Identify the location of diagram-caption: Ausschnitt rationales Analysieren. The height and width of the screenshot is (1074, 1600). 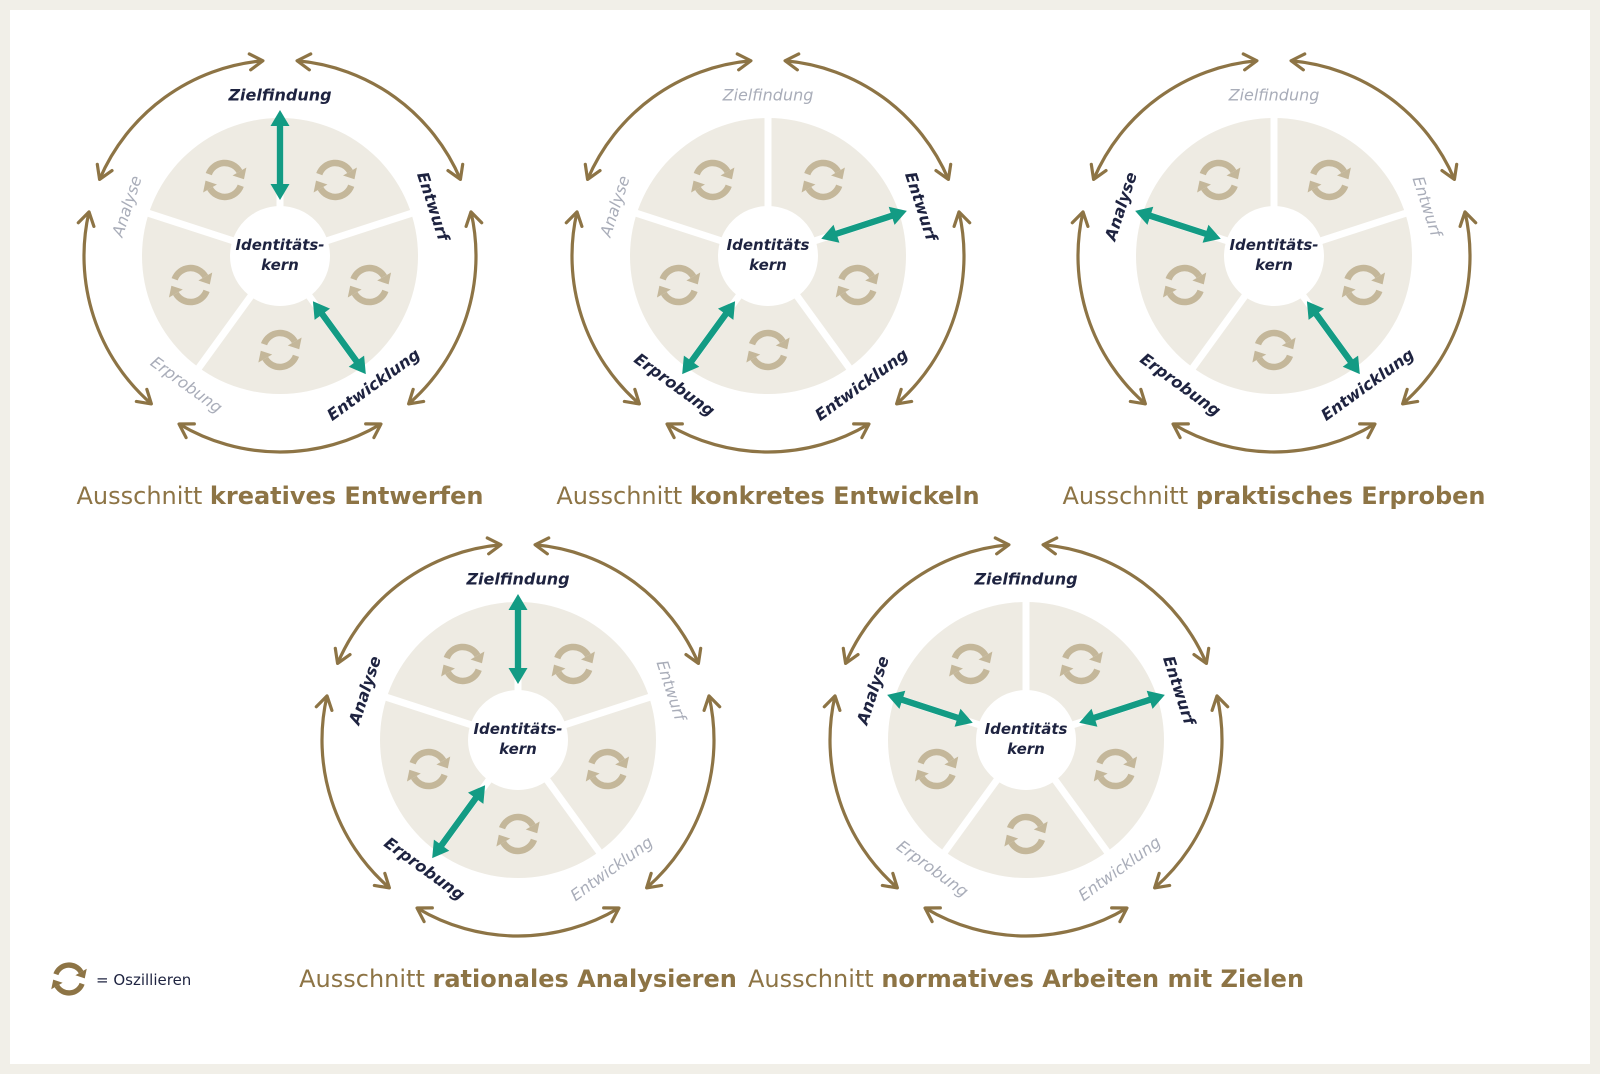
(518, 979).